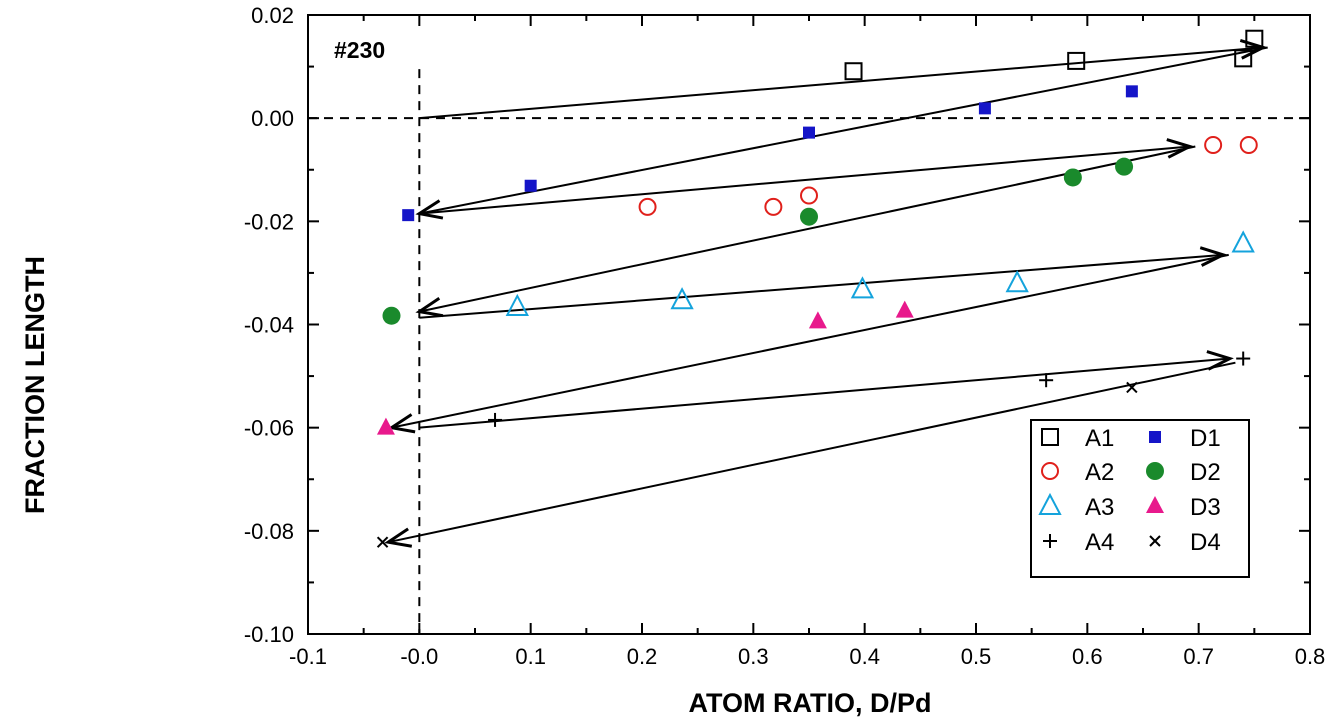 This screenshot has width=1339, height=723. Describe the element at coordinates (1155, 471) in the screenshot. I see `legend-marker-d2` at that location.